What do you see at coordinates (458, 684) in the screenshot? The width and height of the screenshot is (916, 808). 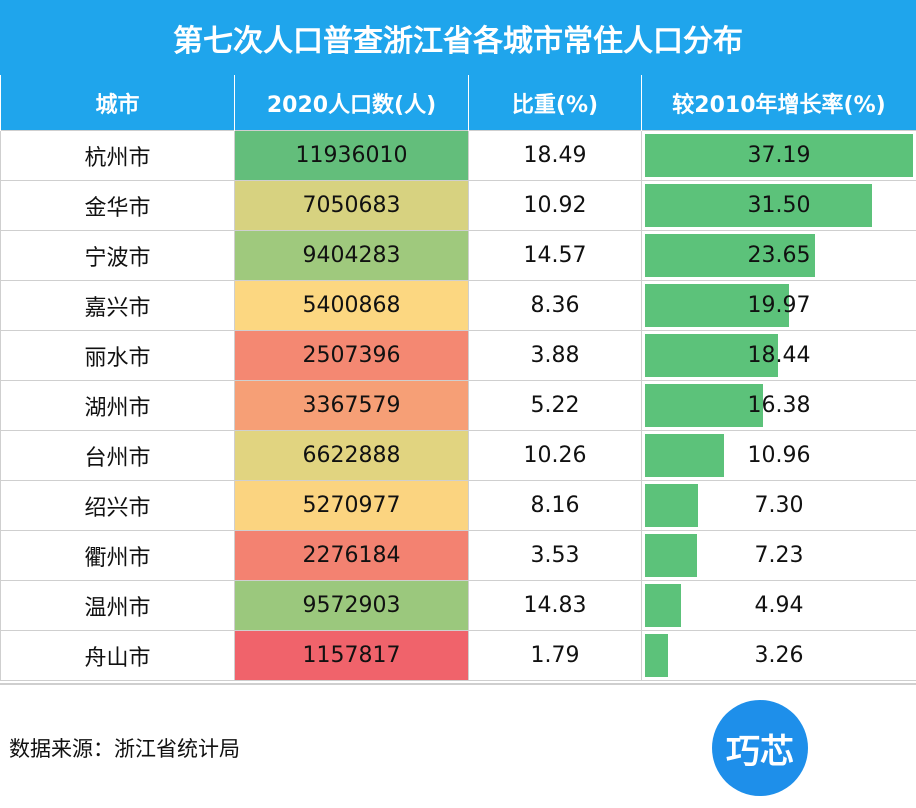 I see `footer-divider` at bounding box center [458, 684].